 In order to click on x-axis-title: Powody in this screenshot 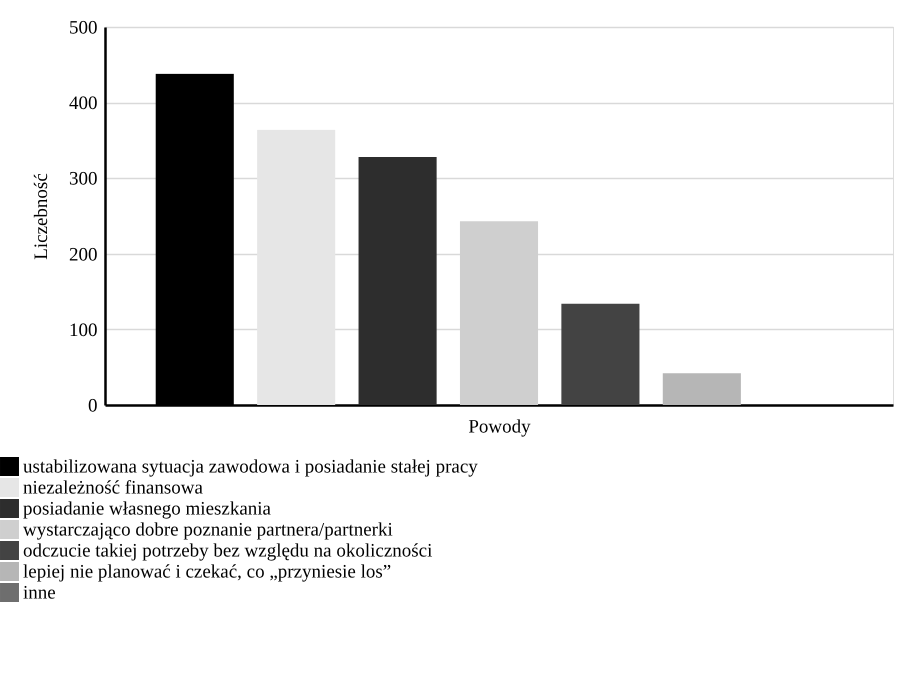, I will do `click(500, 427)`.